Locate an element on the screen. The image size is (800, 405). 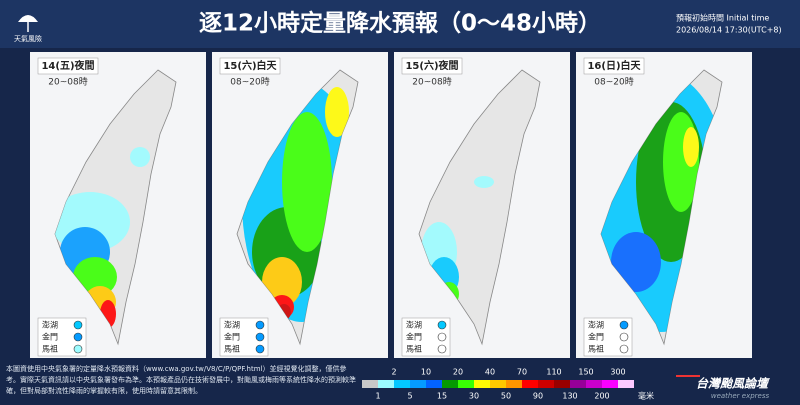
legend-upper-label: 300 is located at coordinates (617, 372).